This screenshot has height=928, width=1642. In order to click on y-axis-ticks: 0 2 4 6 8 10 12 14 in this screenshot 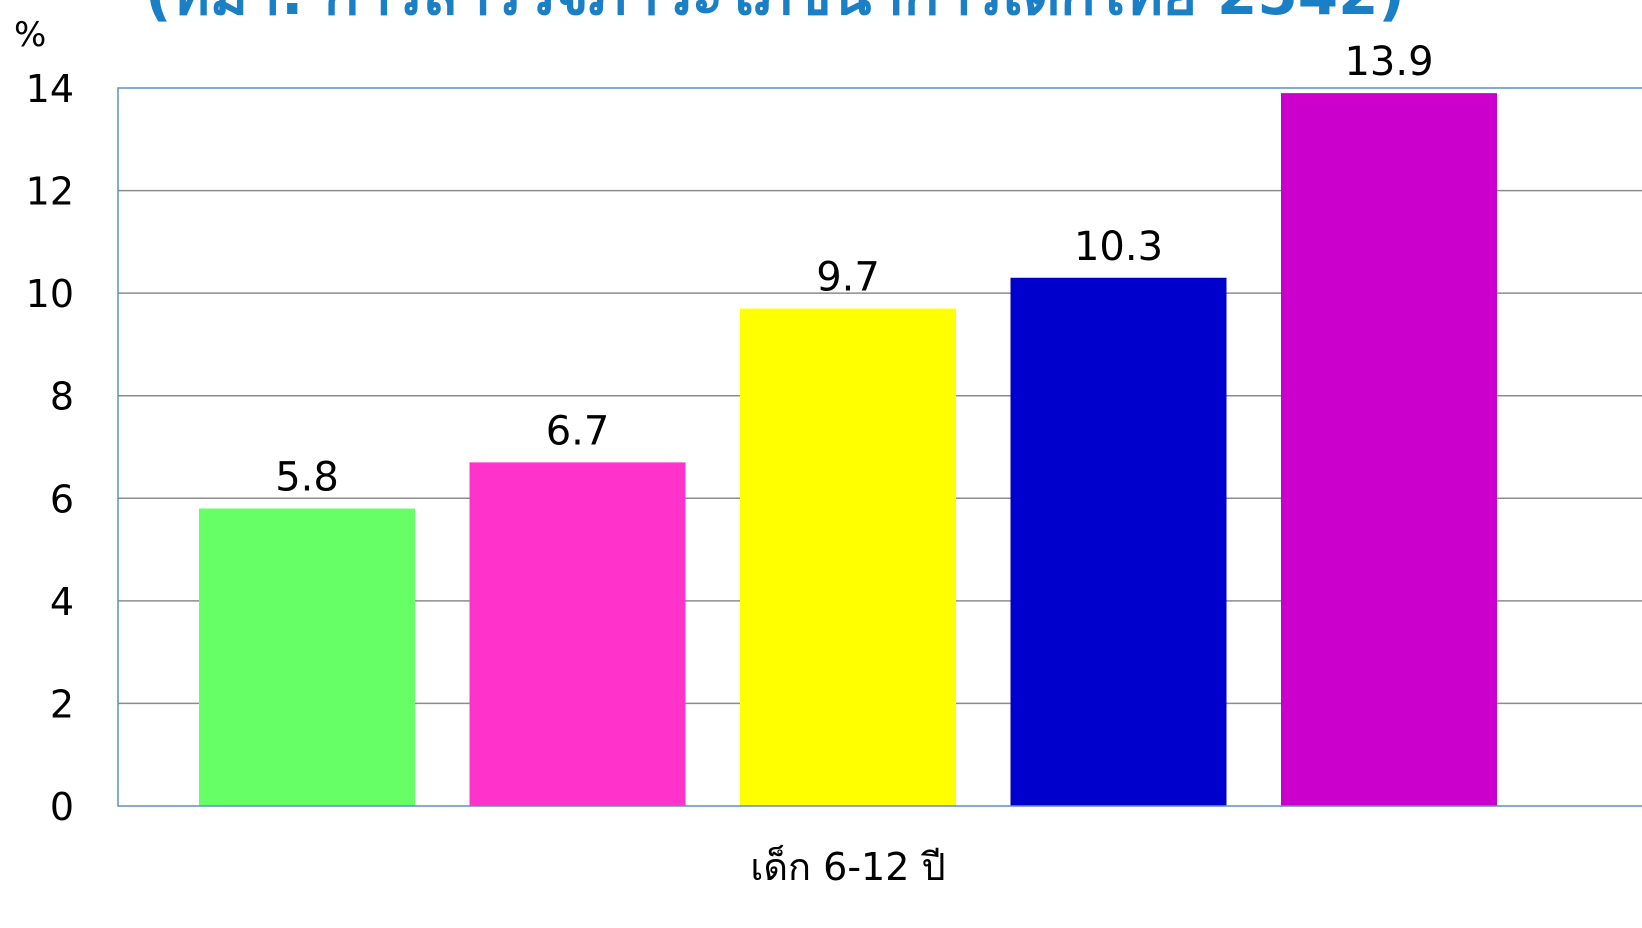, I will do `click(50, 448)`.